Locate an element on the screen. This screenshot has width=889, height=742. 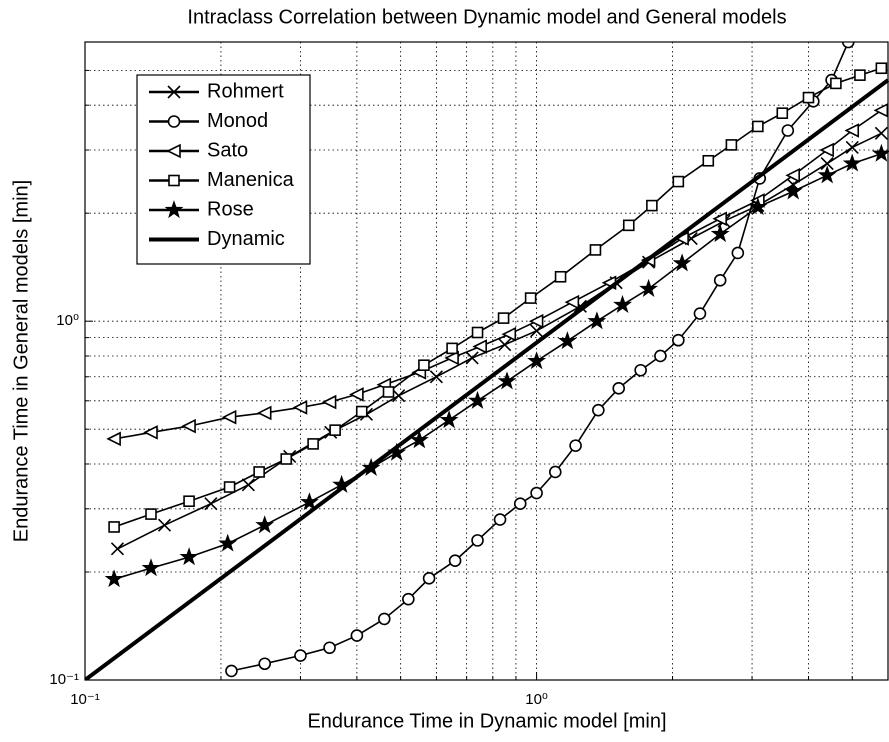
y-tick-label: 10⁰ is located at coordinates (67, 320).